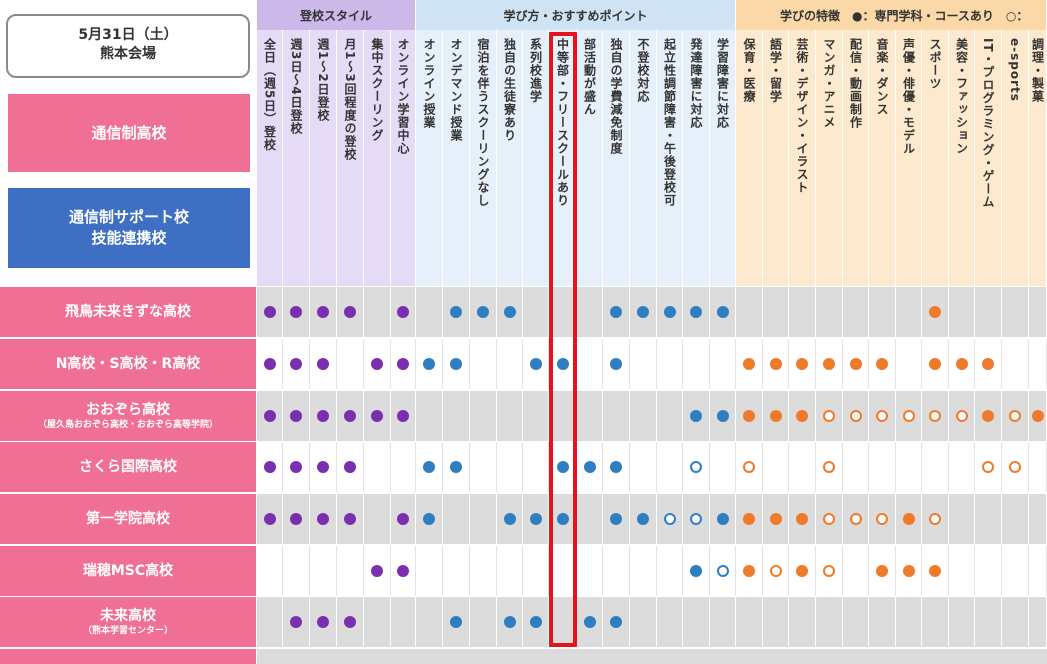  I want to click on column-header: 中等部・フリースクールあり, so click(563, 158).